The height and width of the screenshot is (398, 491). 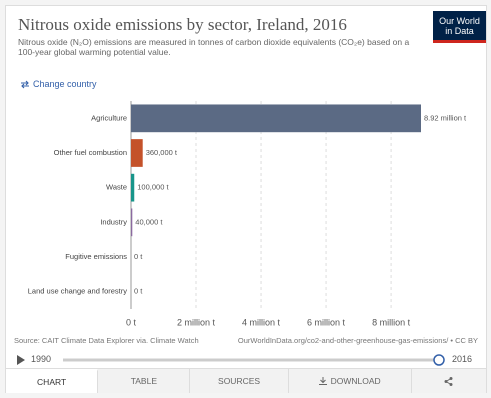 I want to click on value-label: 100,000 t, so click(x=153, y=187).